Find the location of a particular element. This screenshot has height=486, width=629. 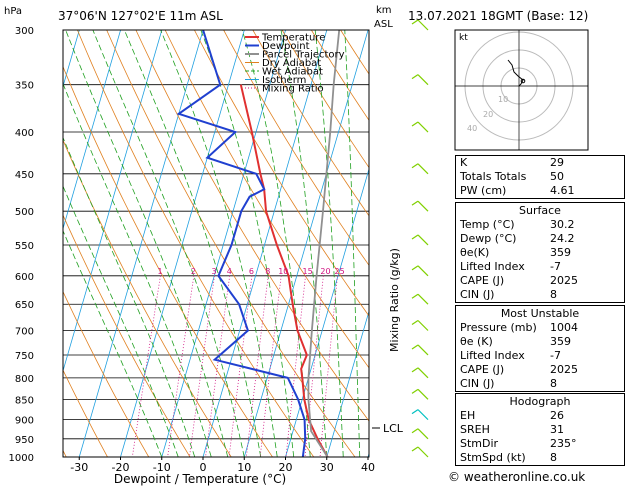

index-value: 29 is located at coordinates (557, 162).